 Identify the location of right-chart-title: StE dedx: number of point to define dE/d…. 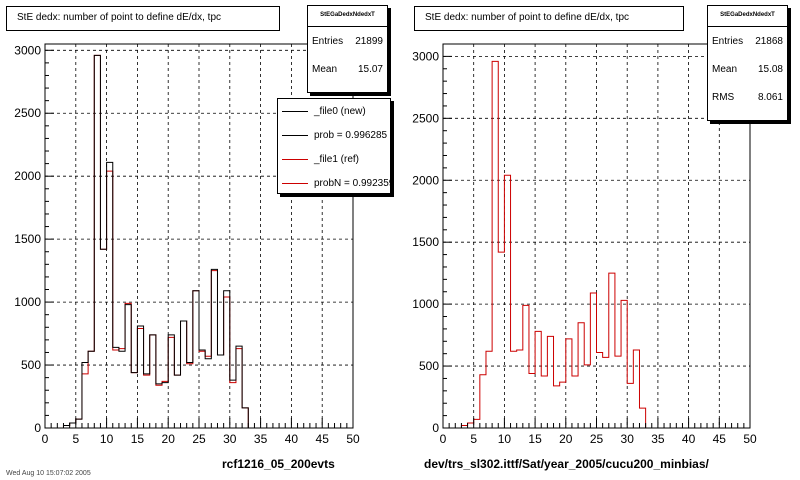
(527, 17).